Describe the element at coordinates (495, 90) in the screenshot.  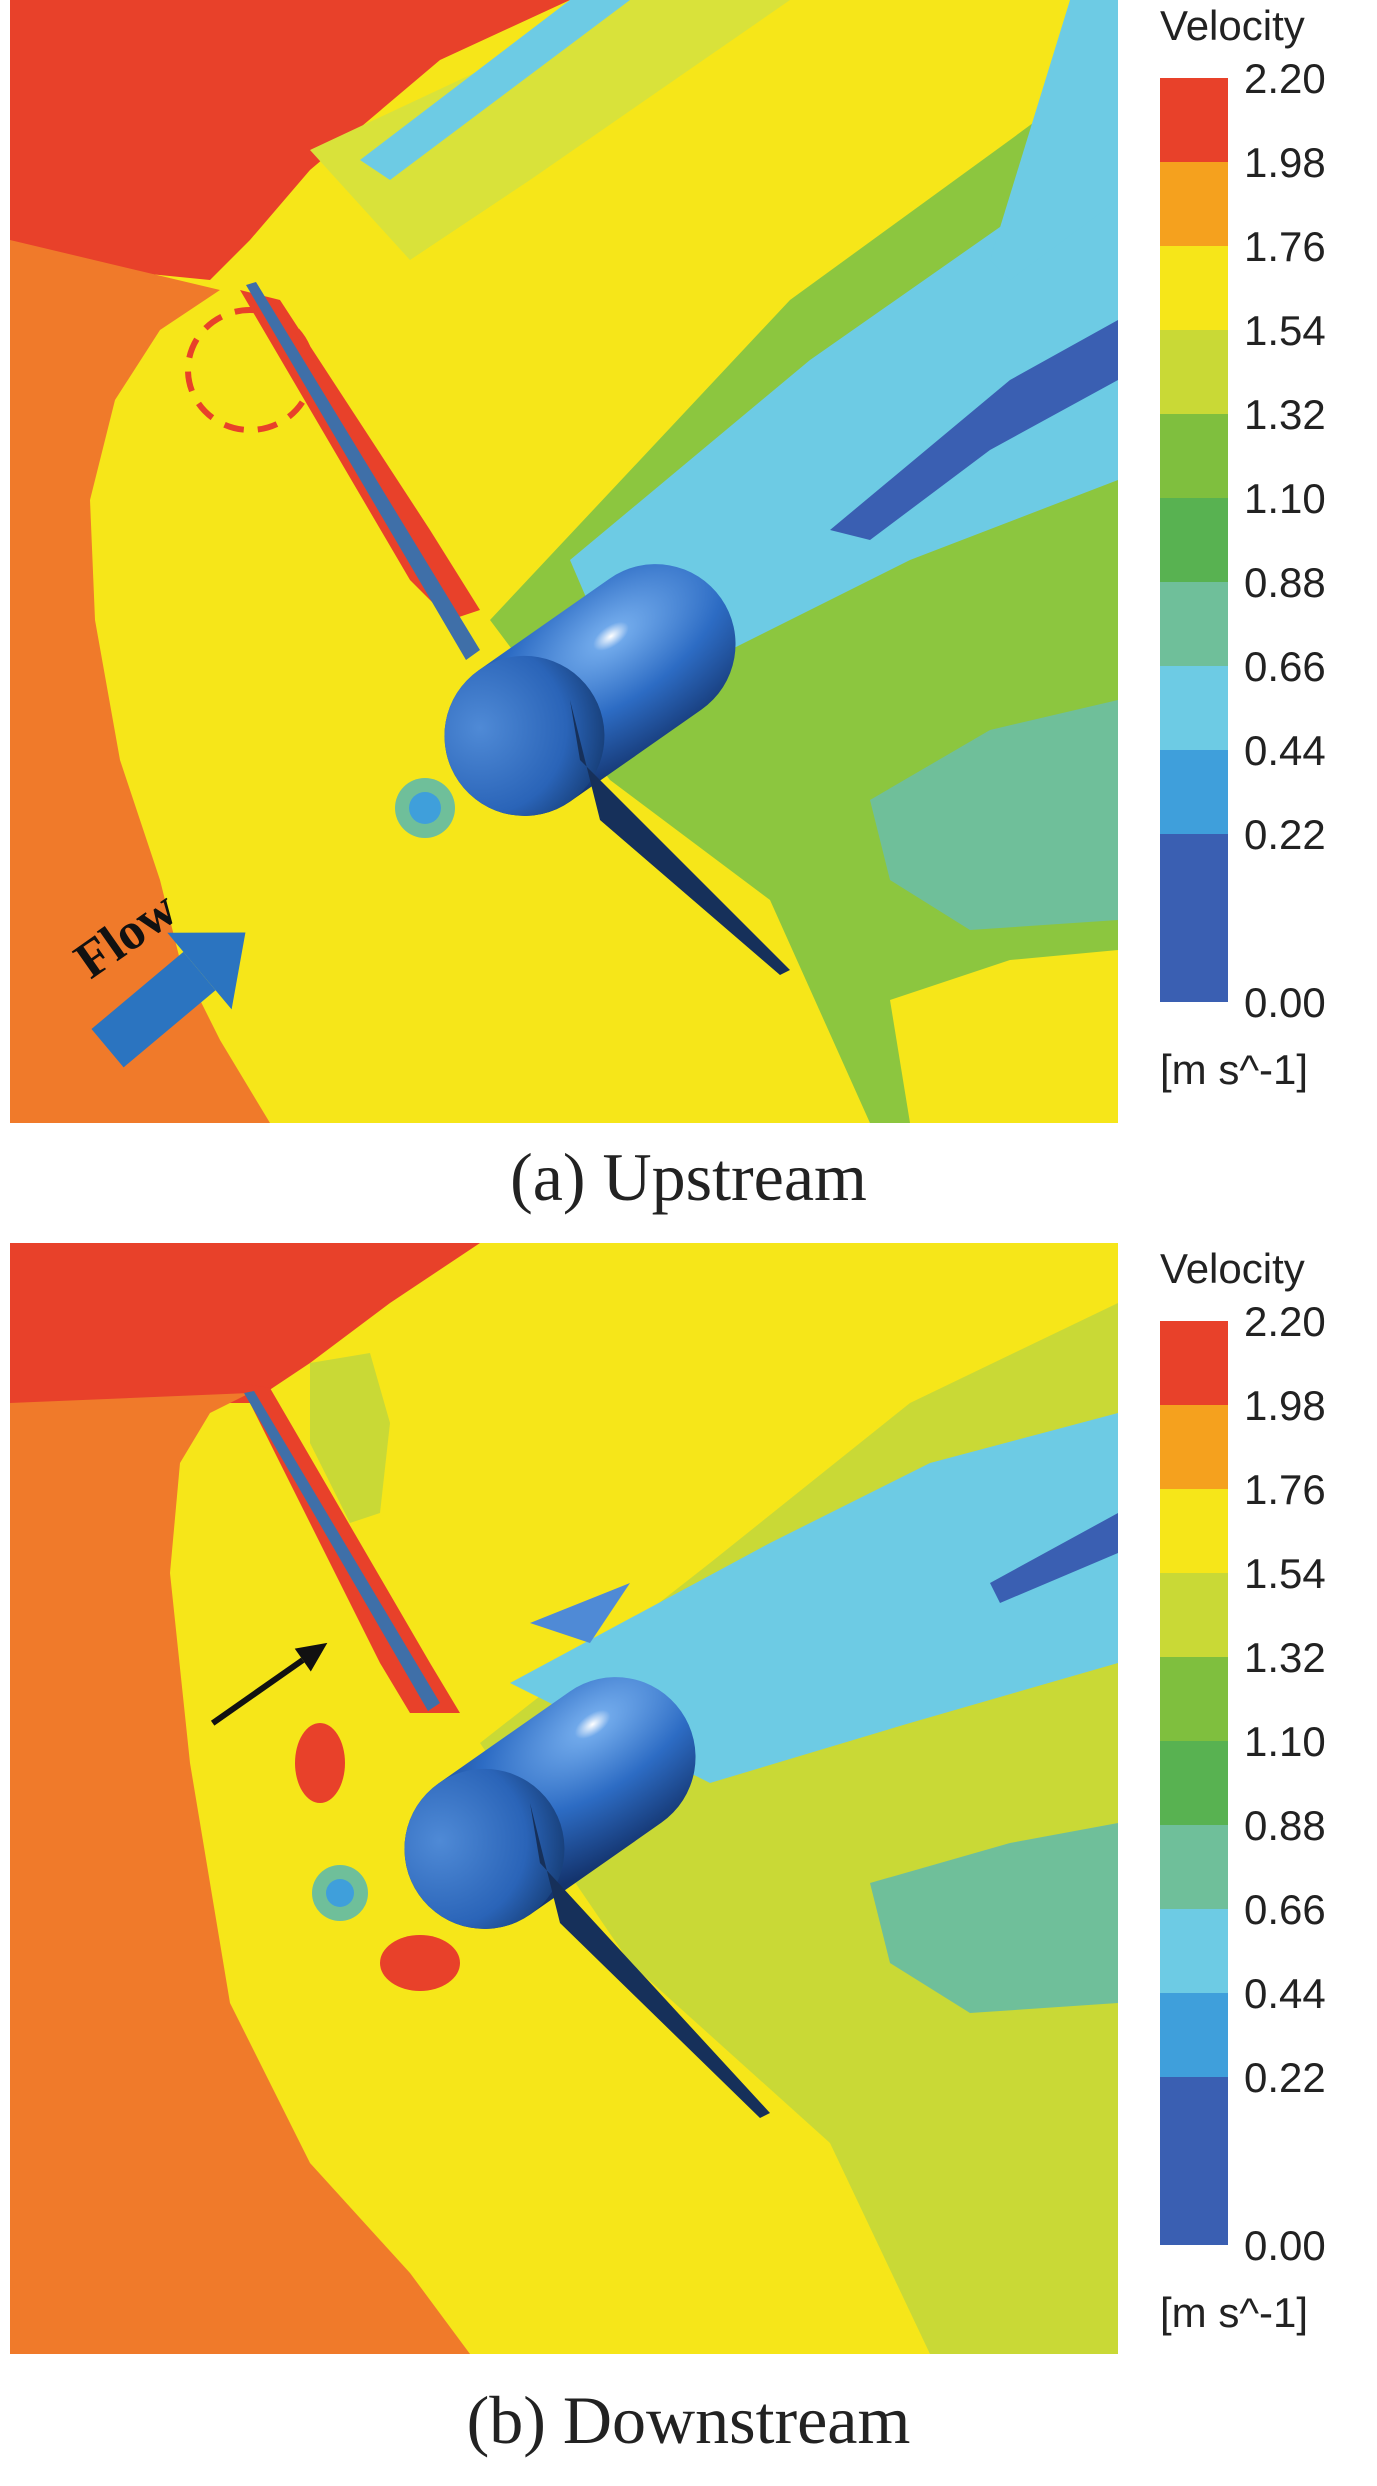
I see `region-light-blue-streak` at that location.